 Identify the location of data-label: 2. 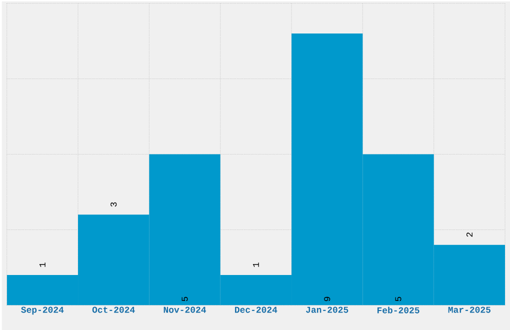
(469, 234).